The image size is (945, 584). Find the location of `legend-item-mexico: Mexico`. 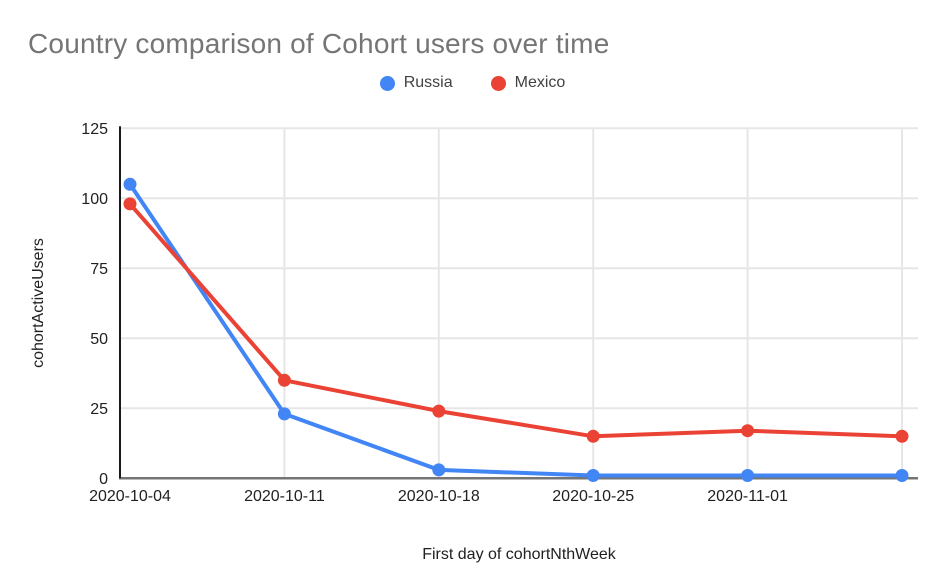

legend-item-mexico: Mexico is located at coordinates (528, 83).